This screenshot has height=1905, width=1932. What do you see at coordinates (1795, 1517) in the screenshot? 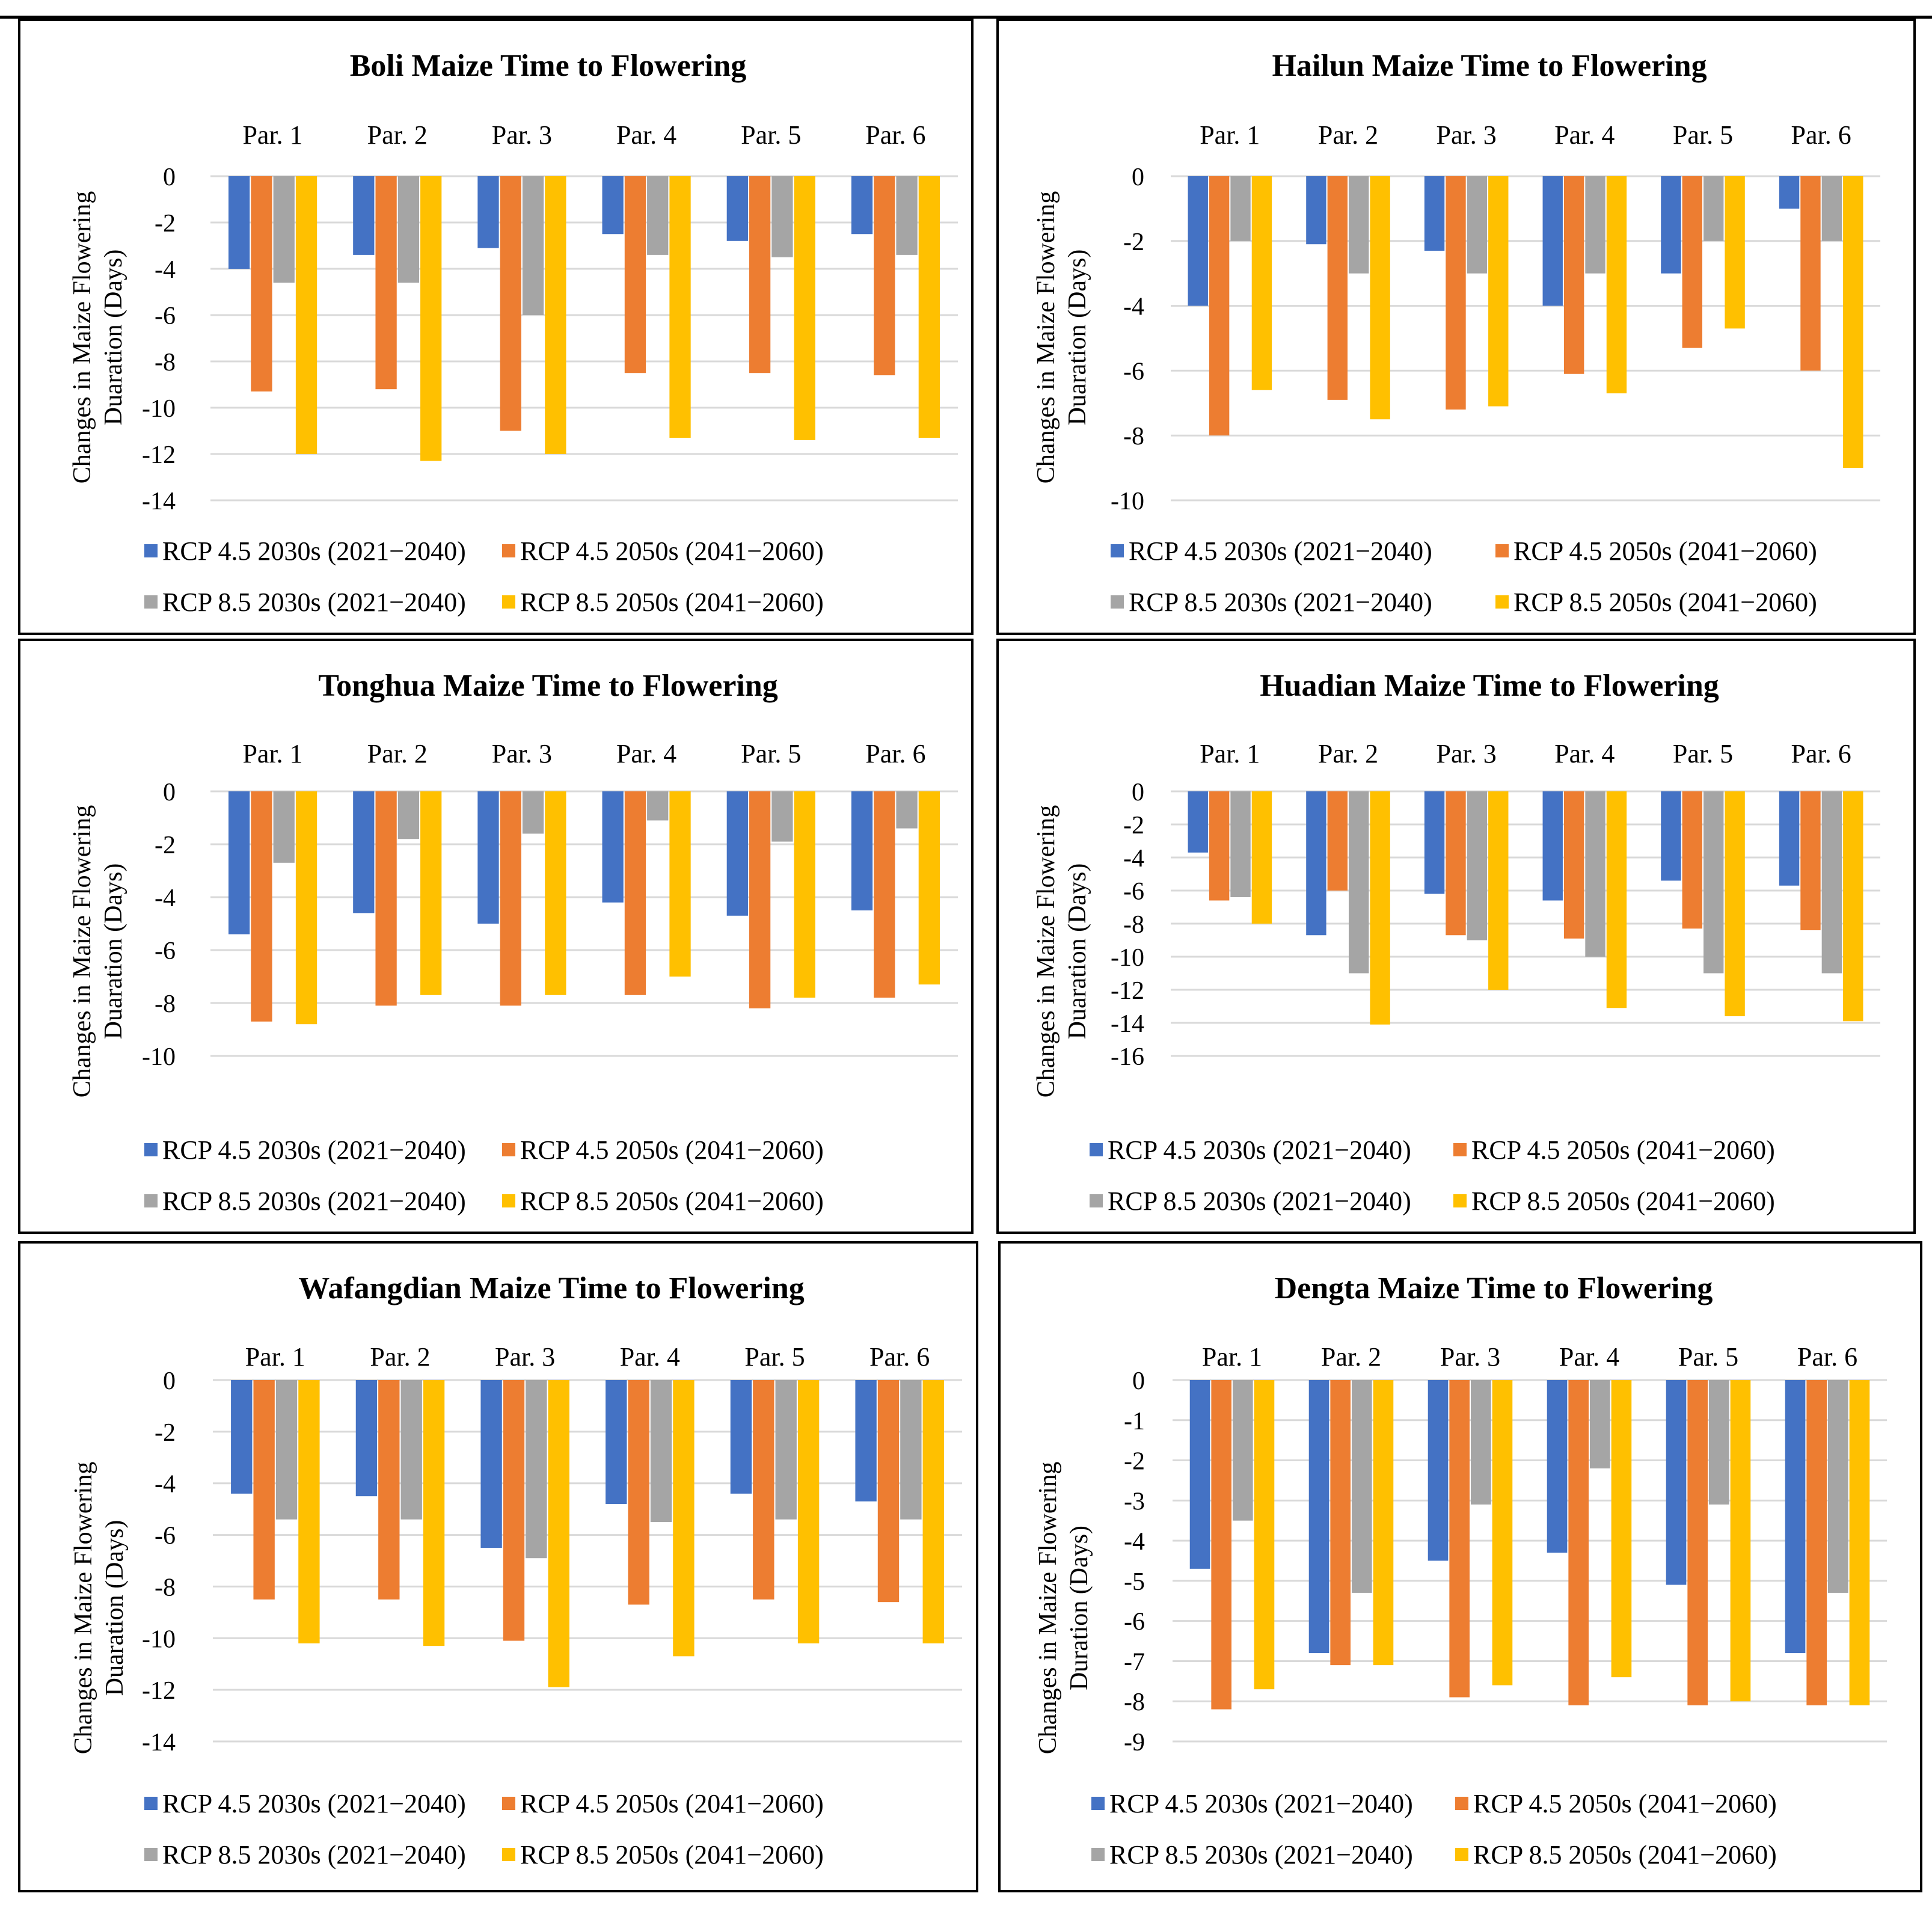
I see `bar-dengta-par6-s1` at bounding box center [1795, 1517].